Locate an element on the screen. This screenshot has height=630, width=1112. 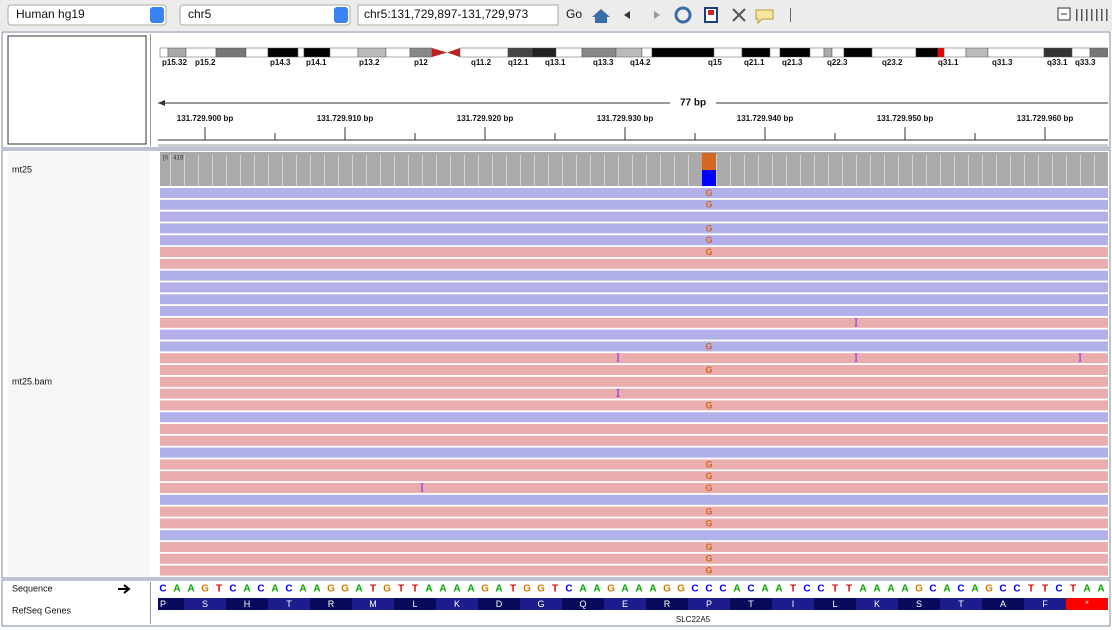
amino-acid: R is located at coordinates (667, 604).